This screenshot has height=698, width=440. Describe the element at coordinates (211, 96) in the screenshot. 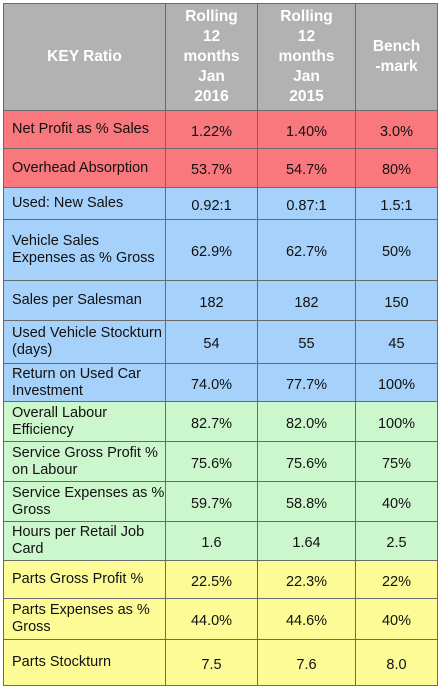

I see `header-line: 2016` at that location.